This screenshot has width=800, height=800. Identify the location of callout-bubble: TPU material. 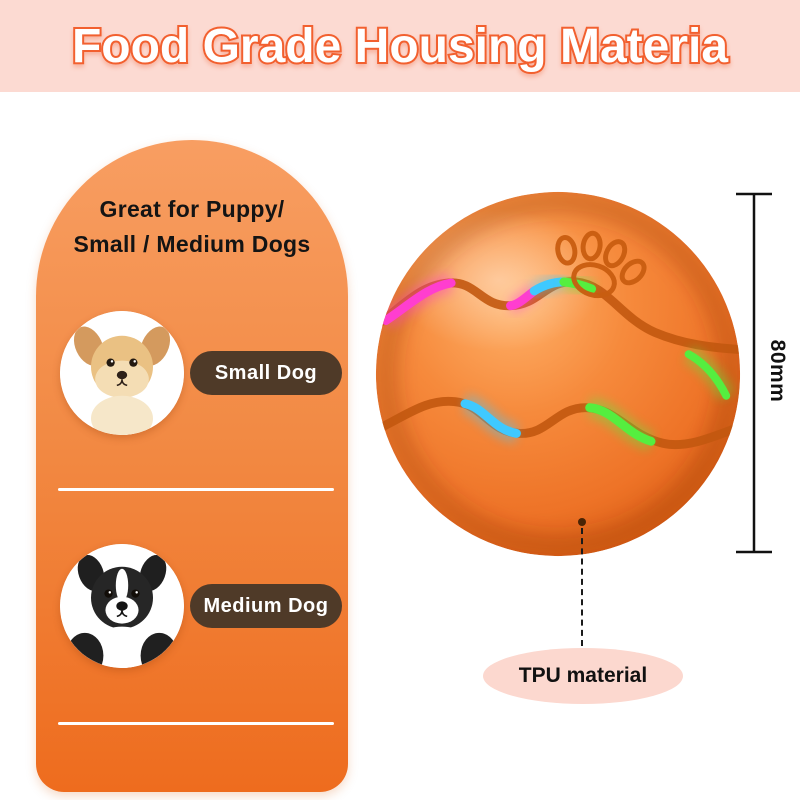
(583, 676).